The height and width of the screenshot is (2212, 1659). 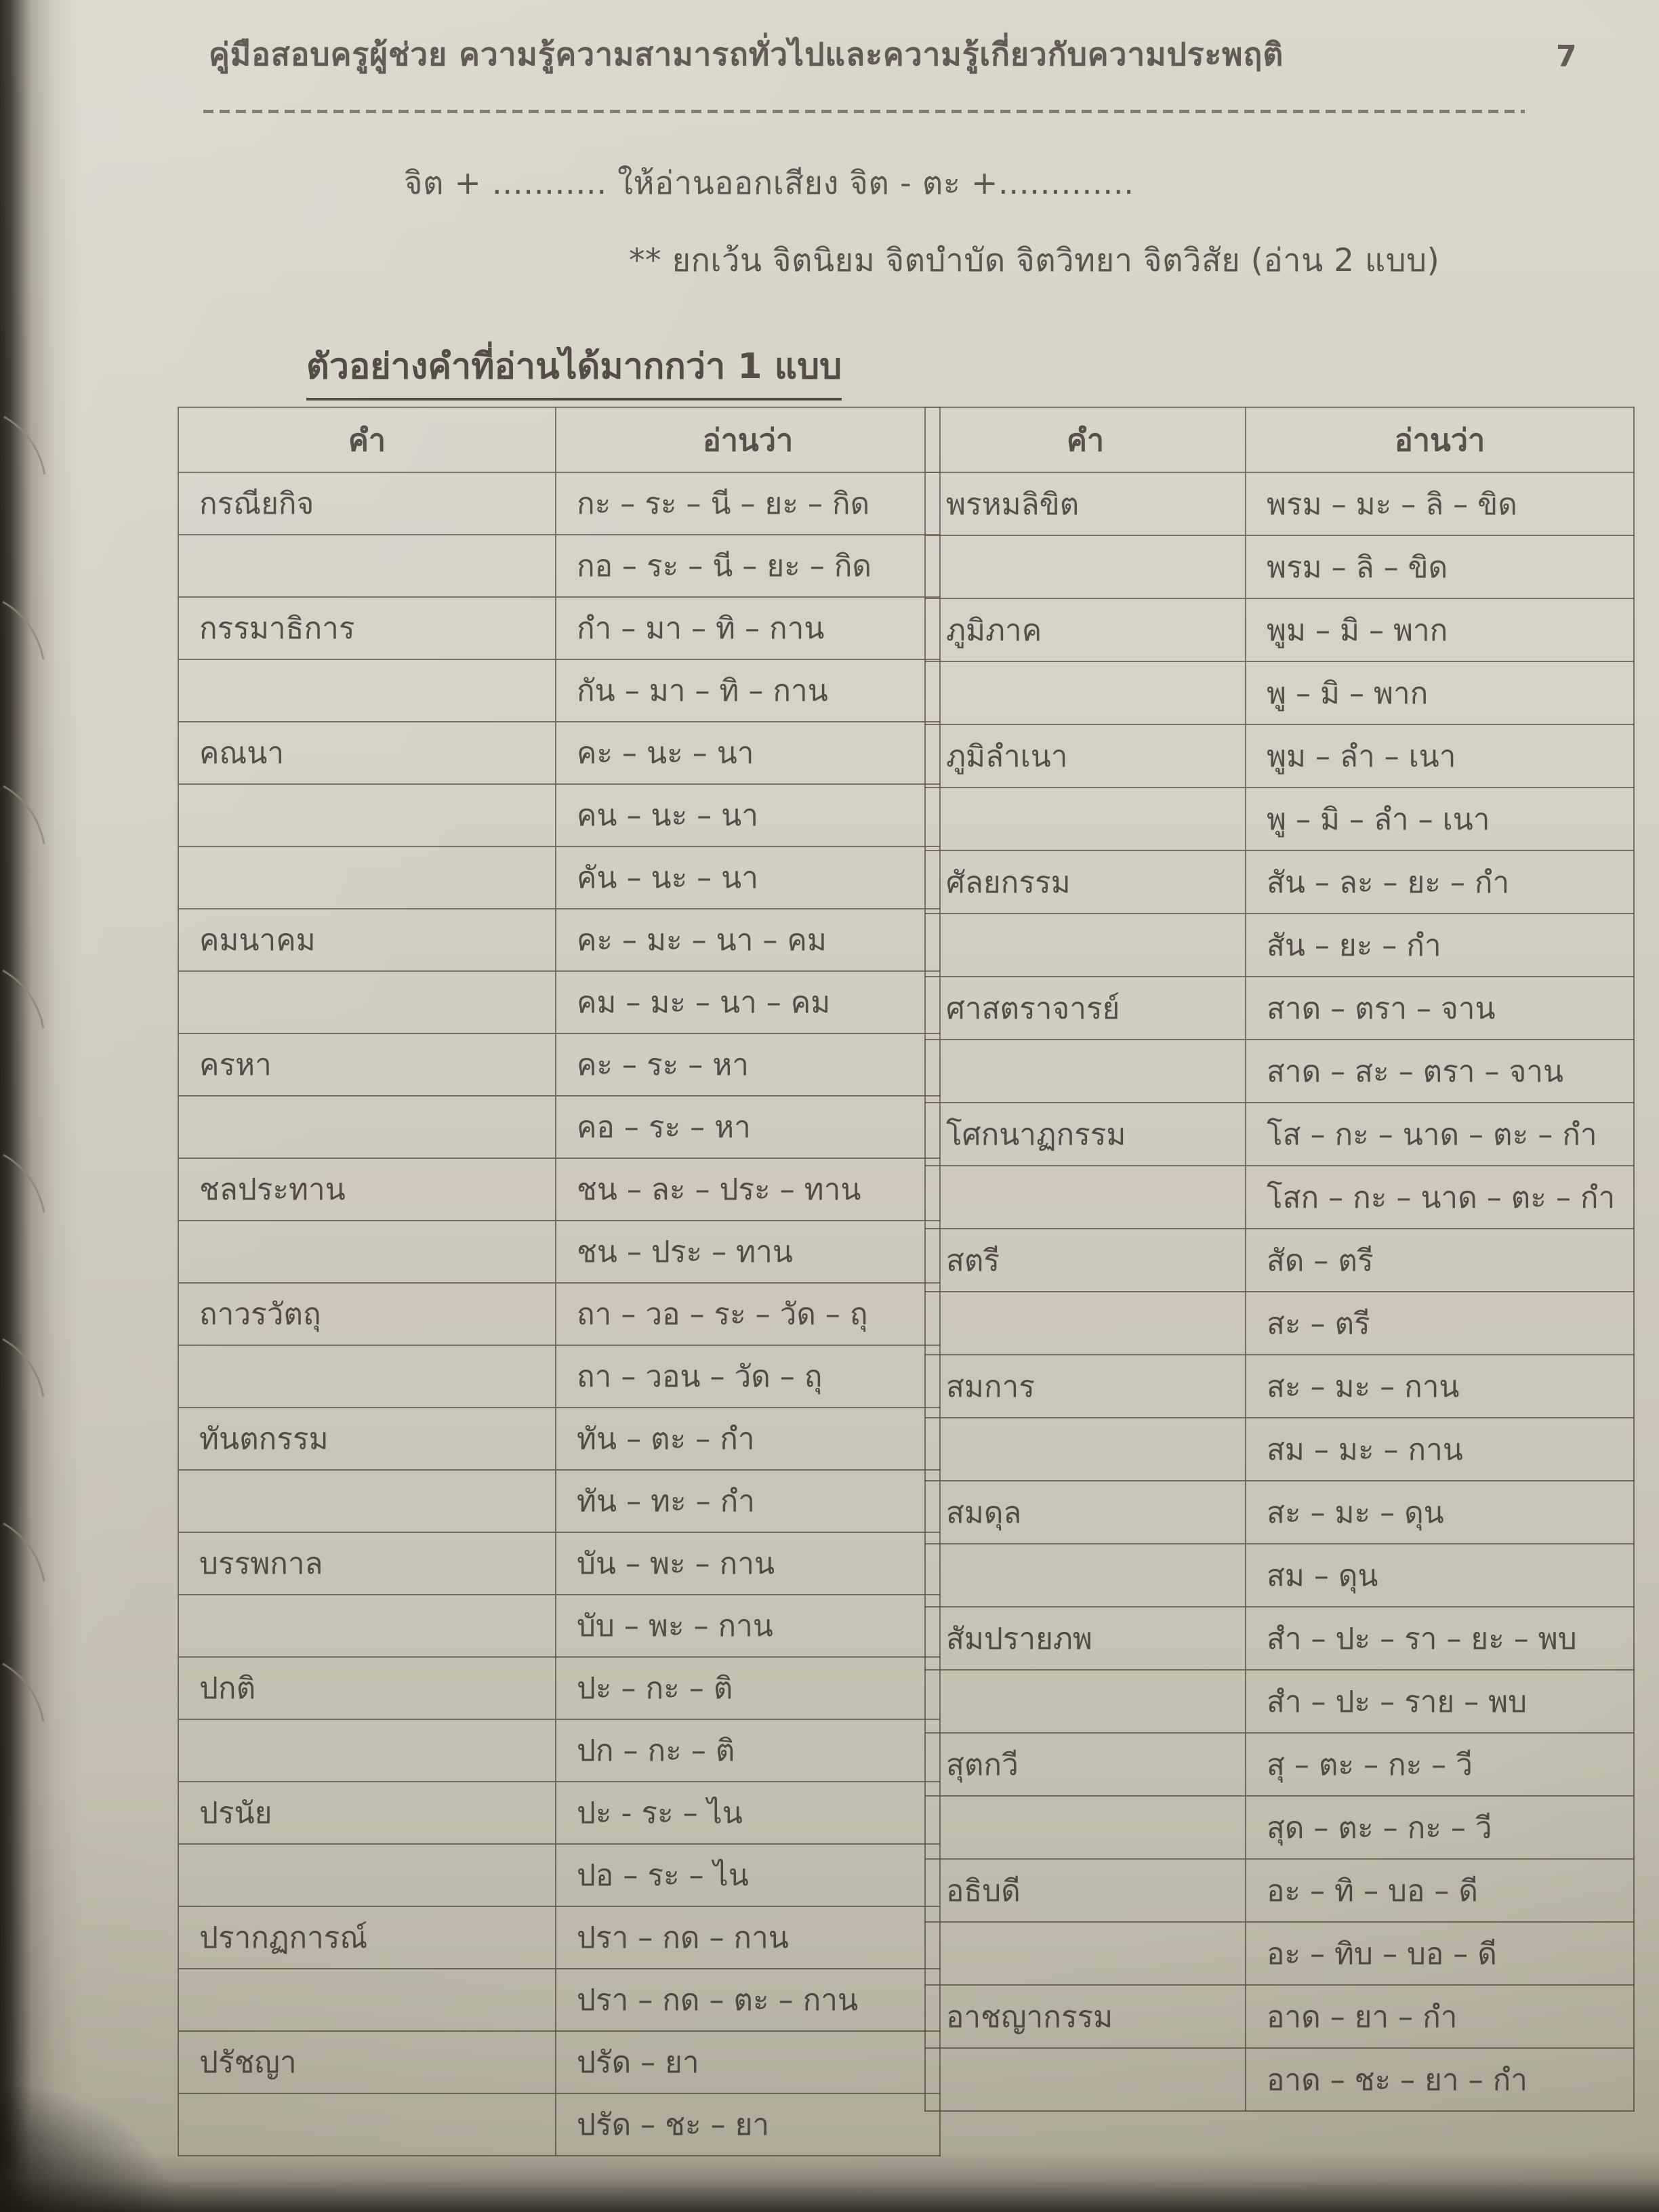 I want to click on table-row: สมการ สะ – มะ – กาน, so click(x=1279, y=1386).